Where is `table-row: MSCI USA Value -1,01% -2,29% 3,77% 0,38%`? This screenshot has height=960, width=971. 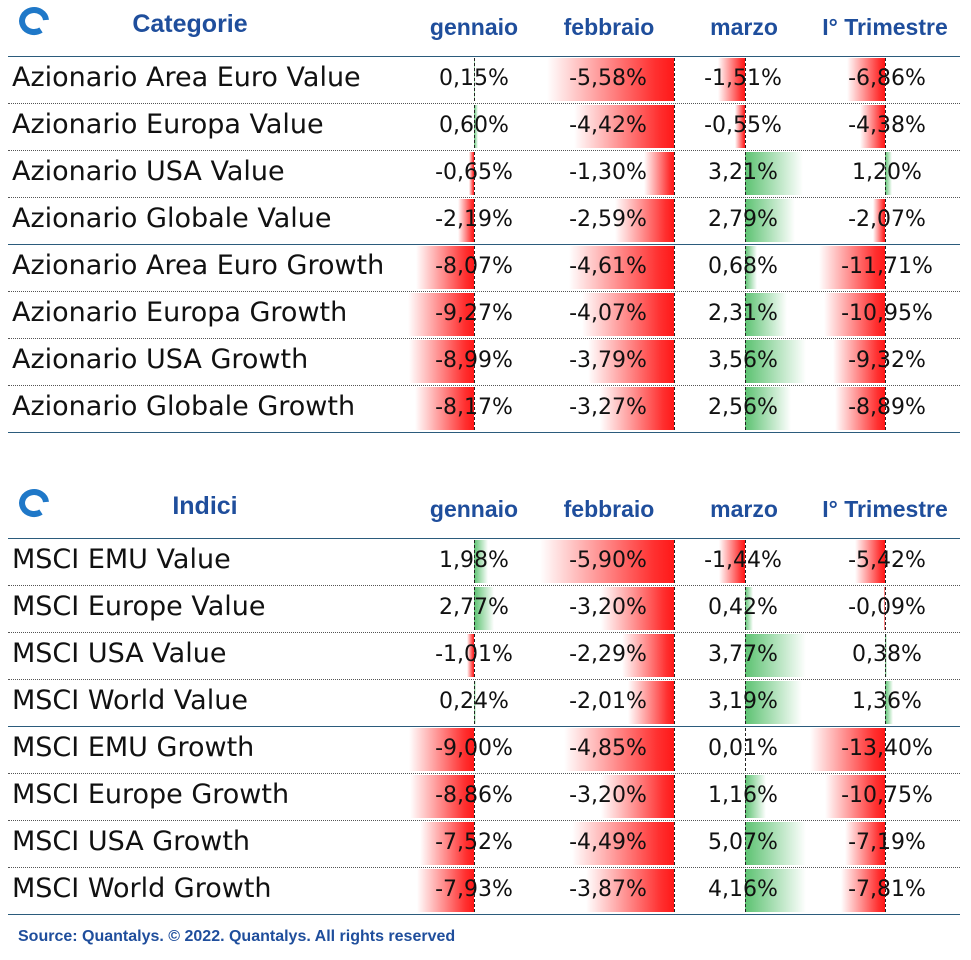 table-row: MSCI USA Value -1,01% -2,29% 3,77% 0,38% is located at coordinates (485, 655).